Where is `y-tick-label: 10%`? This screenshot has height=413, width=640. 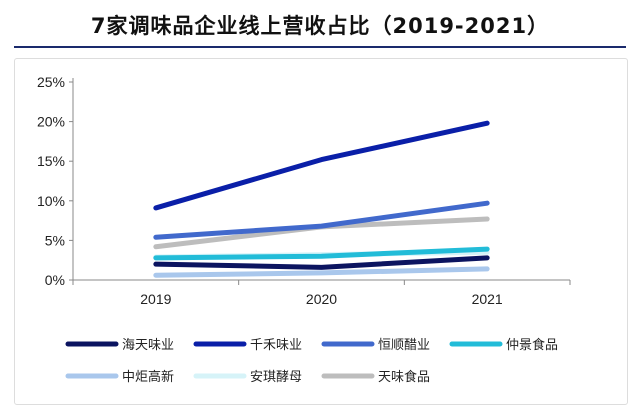 y-tick-label: 10% is located at coordinates (51, 201).